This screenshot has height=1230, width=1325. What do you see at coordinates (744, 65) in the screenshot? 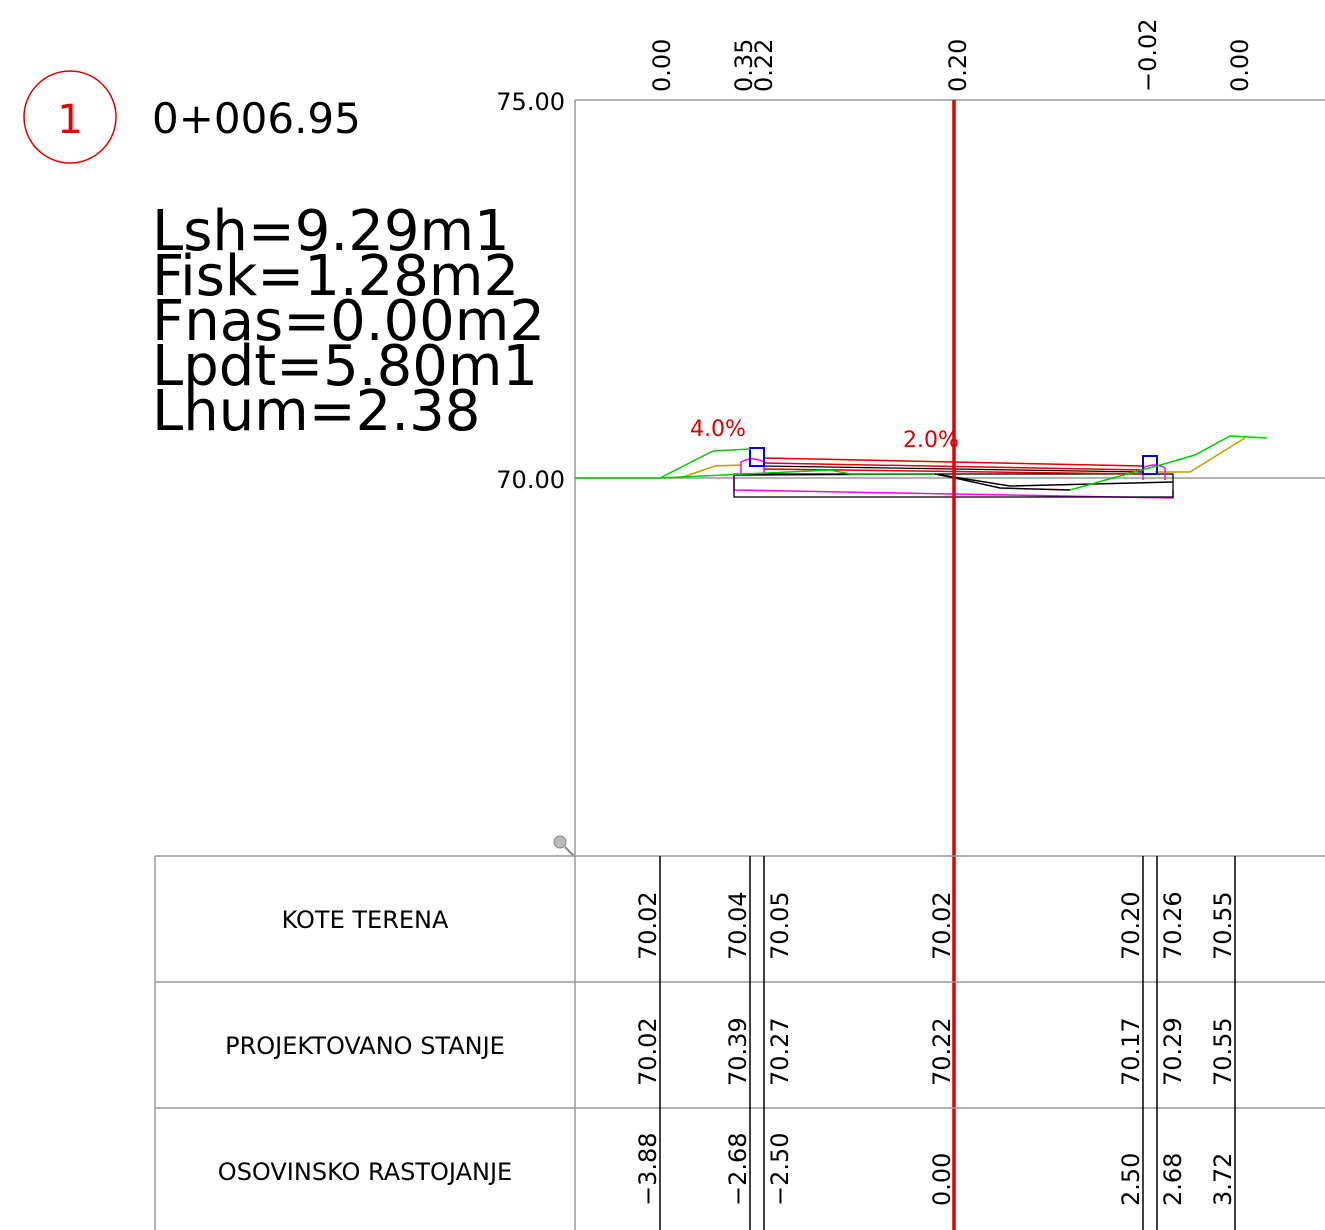
I see `top-offset-label: 0.35` at bounding box center [744, 65].